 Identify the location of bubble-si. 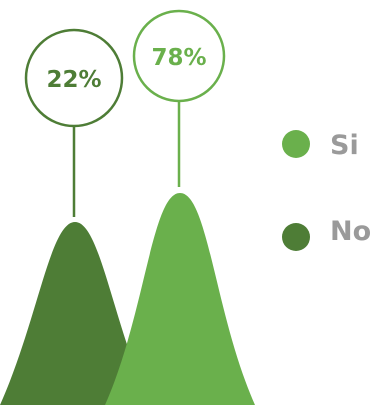
(179, 56).